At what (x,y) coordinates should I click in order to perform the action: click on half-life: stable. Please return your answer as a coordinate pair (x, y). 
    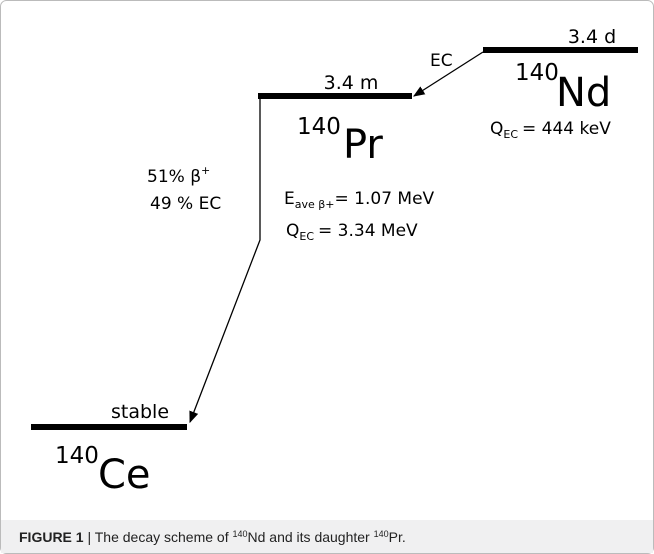
    Looking at the image, I should click on (140, 412).